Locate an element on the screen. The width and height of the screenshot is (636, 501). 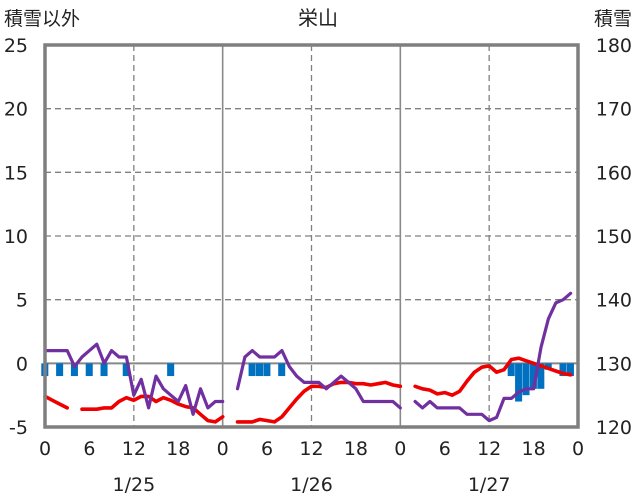
precipitation-bars is located at coordinates (307, 382).